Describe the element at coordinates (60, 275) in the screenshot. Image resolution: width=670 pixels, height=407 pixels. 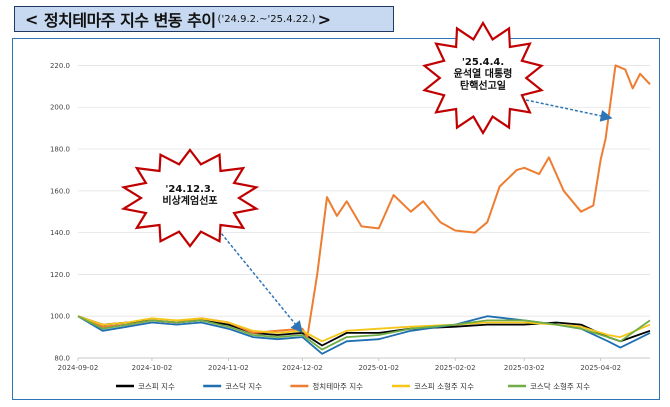
I see `y-tick-label: 120.0` at that location.